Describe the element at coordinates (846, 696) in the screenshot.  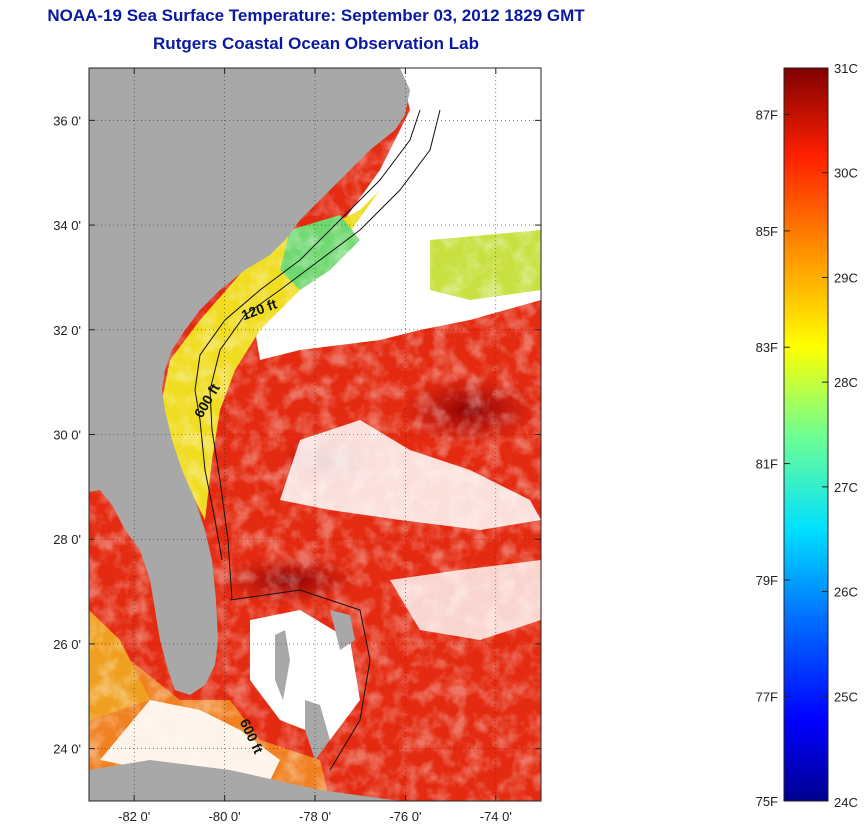
I see `colorbar-label-celsius: 25C` at that location.